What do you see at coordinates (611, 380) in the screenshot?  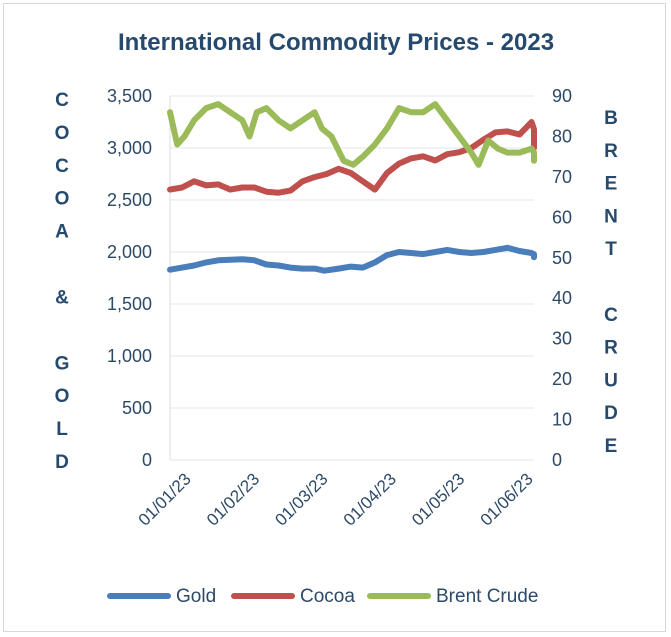 I see `right-axis-label-letter: U` at bounding box center [611, 380].